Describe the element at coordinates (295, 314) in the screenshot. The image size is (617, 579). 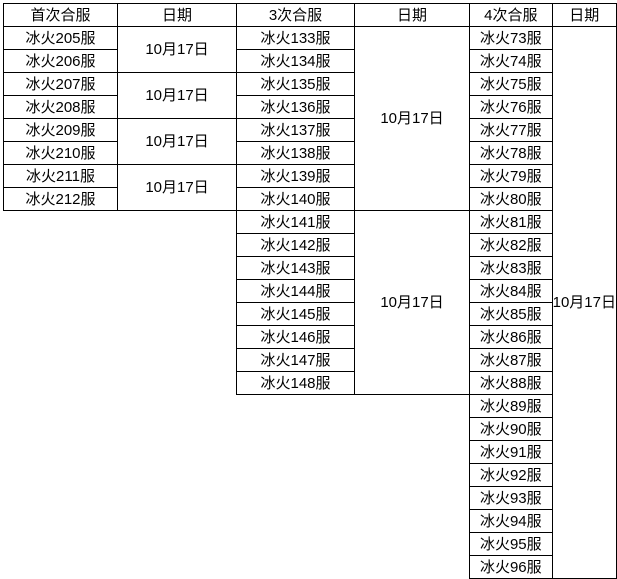
I see `server-name-cell: 冰火145服` at that location.